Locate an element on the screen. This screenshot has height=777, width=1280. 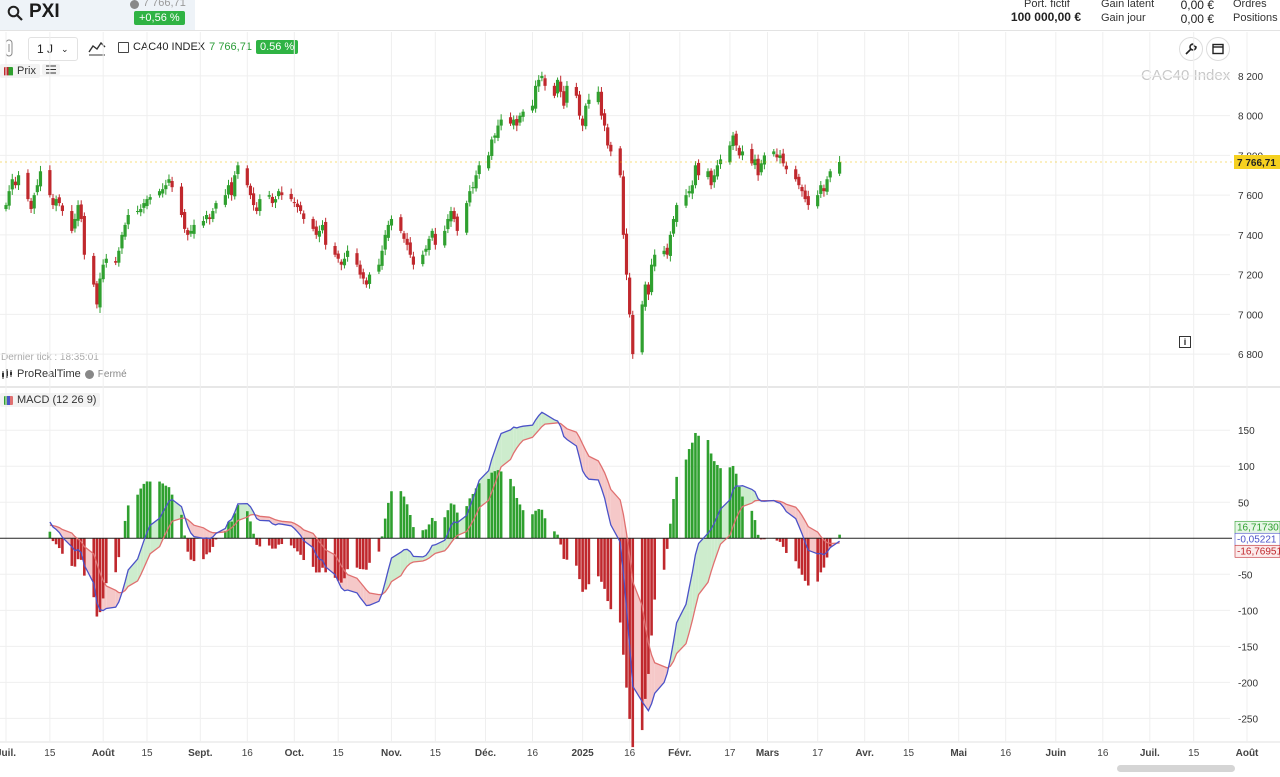
macd-tick-label: -50 is located at coordinates (1245, 575).